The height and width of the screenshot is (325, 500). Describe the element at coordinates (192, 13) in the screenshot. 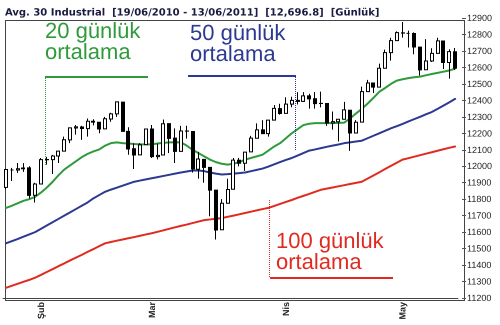

I see `chart-title: Avg. 30 Industrial [19/06/2010 - 13/06/2011] [12,696.8] [Günlük]` at that location.